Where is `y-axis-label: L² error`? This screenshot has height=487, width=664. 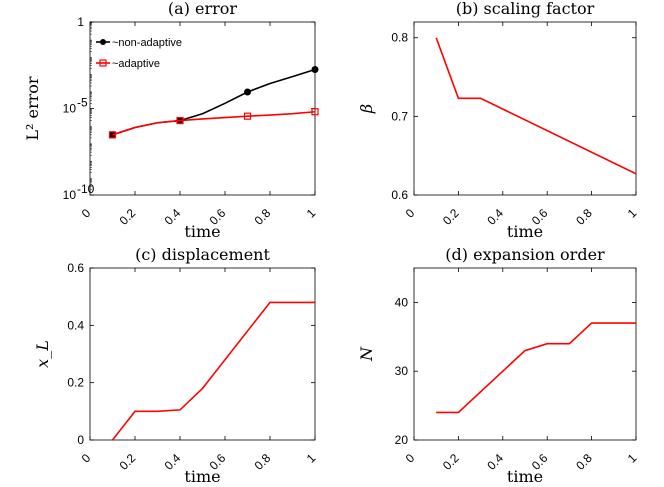 y-axis-label: L² error is located at coordinates (32, 108).